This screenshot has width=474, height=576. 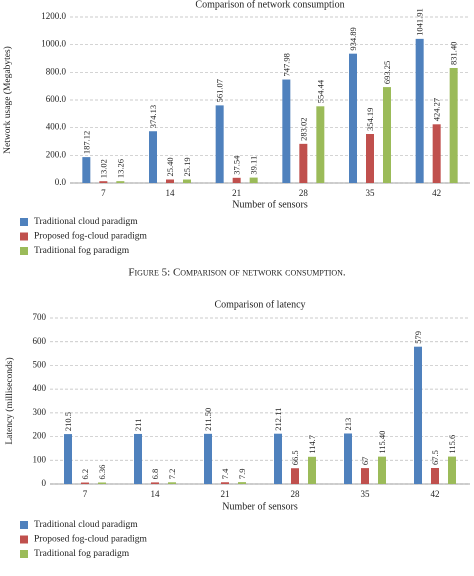 What do you see at coordinates (56, 154) in the screenshot?
I see `y-tick-label: 200.0` at bounding box center [56, 154].